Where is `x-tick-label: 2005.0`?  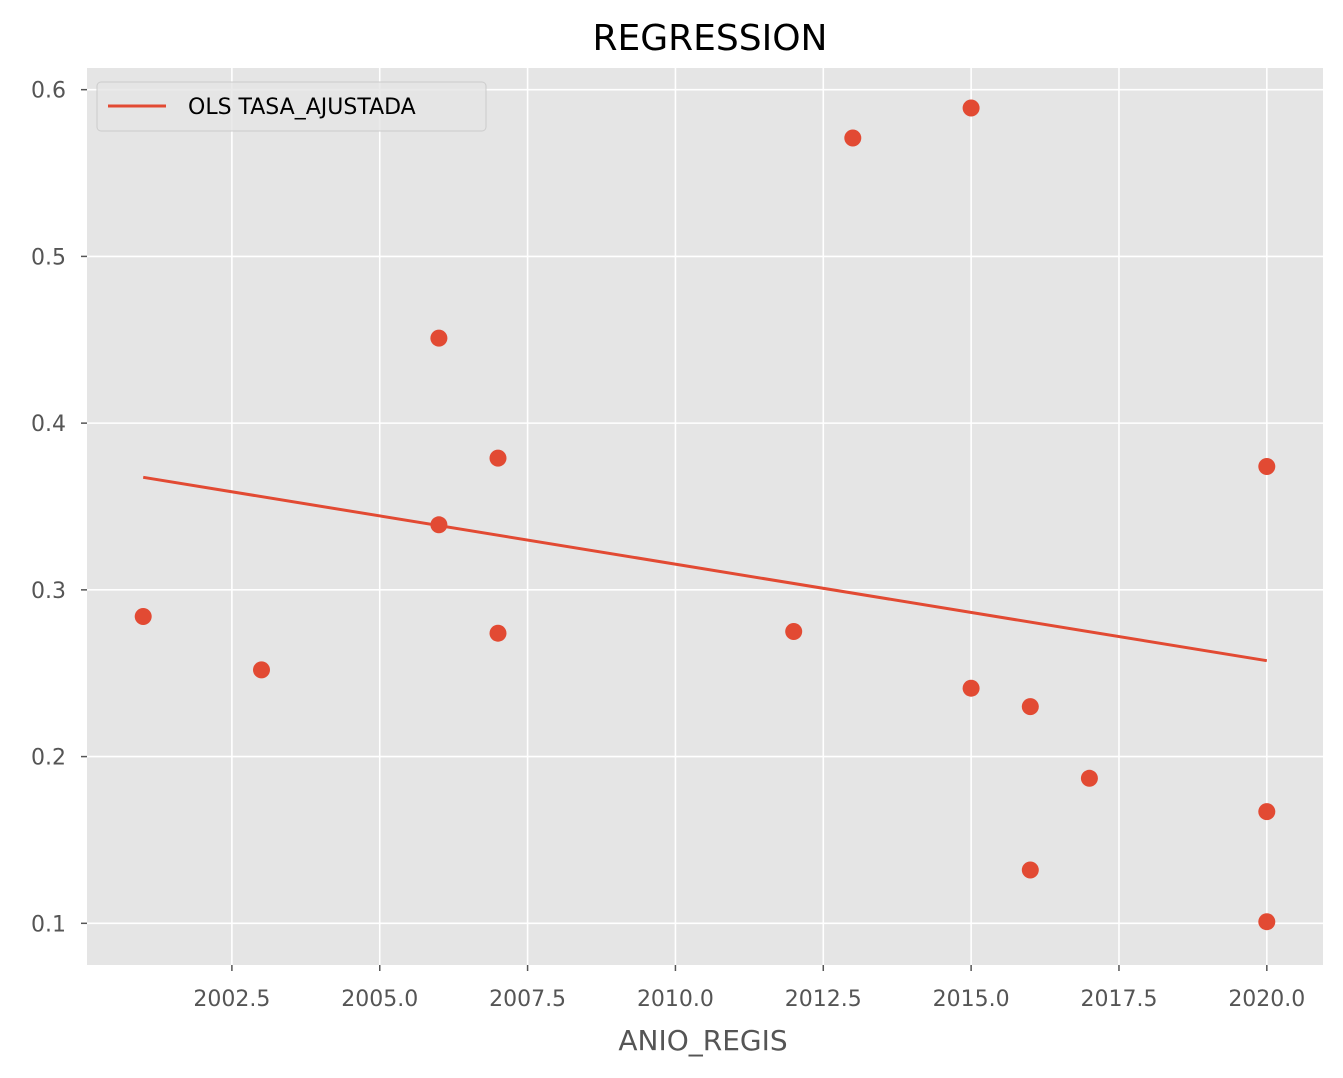 x-tick-label: 2005.0 is located at coordinates (379, 999).